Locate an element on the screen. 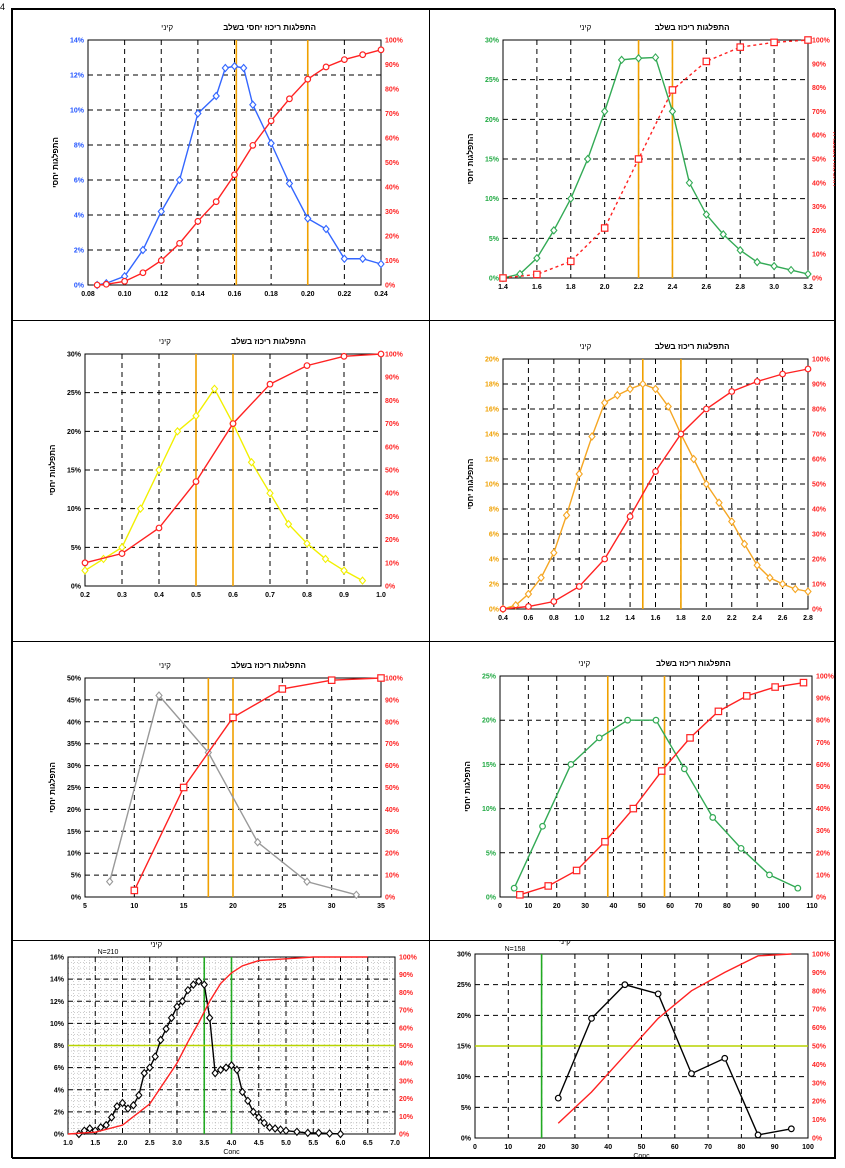 The height and width of the screenshot is (1168, 845). y-tick-label-right: 10% is located at coordinates (406, 1117).